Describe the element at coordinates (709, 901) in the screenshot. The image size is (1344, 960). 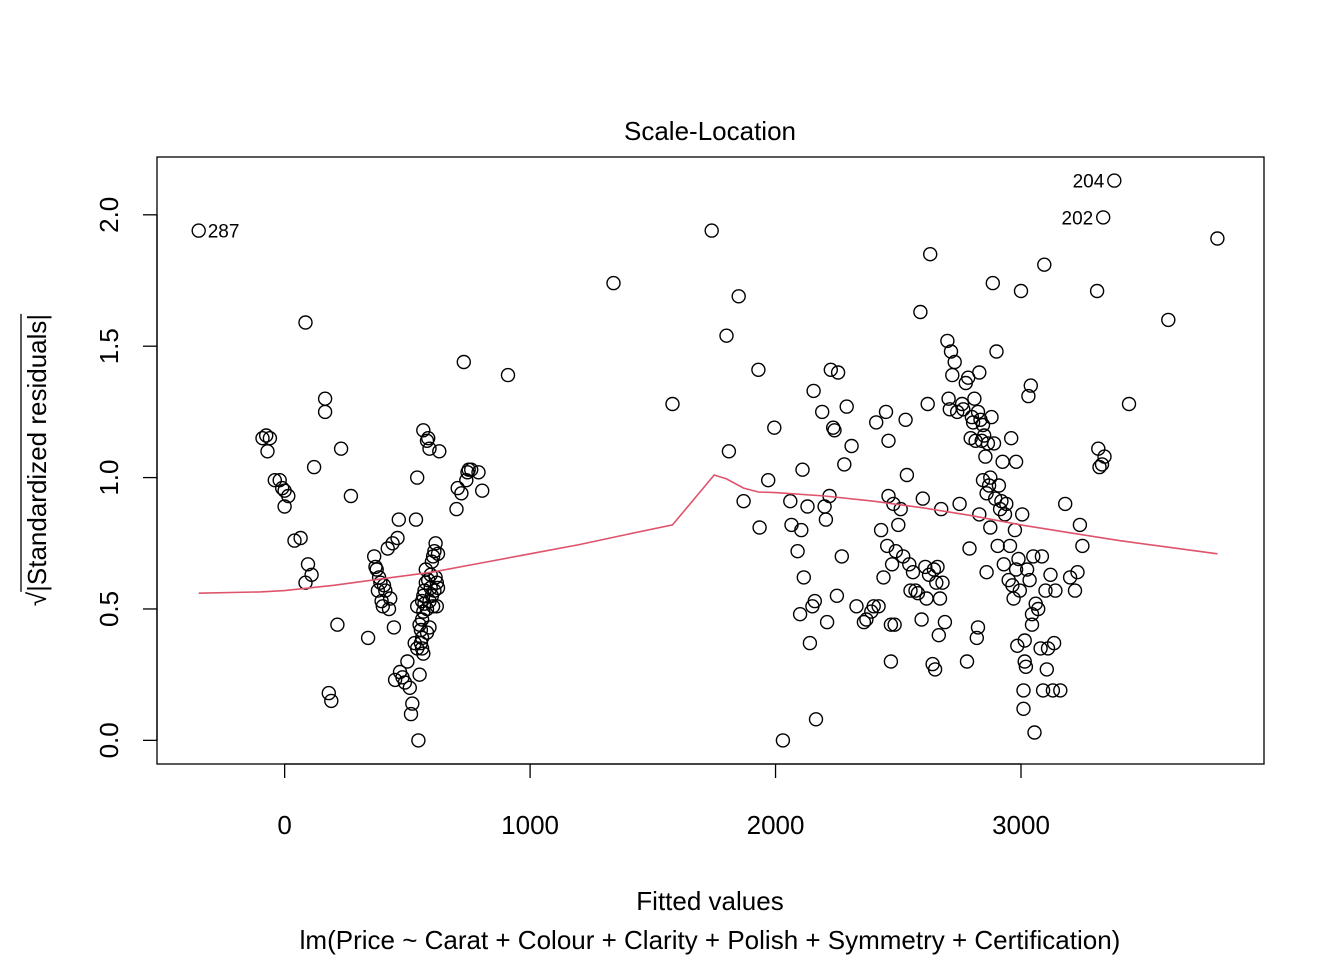
I see `x-axis-label: Fitted values` at that location.